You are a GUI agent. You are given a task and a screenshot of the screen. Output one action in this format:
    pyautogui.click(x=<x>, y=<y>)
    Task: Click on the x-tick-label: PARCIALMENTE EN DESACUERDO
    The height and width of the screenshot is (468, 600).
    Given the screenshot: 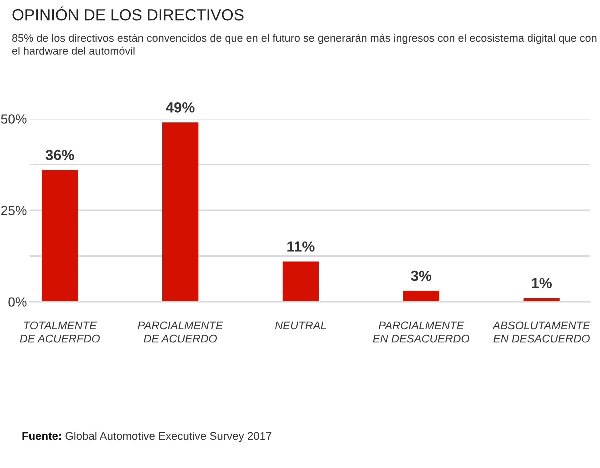 What is the action you would take?
    pyautogui.click(x=421, y=332)
    